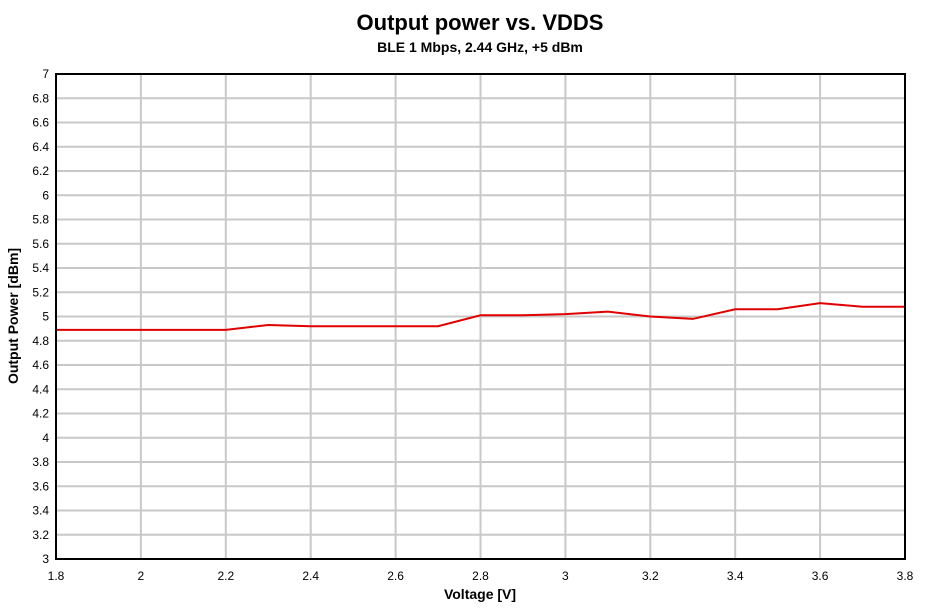 The height and width of the screenshot is (611, 931). I want to click on x-tick-label: 3.4, so click(735, 576).